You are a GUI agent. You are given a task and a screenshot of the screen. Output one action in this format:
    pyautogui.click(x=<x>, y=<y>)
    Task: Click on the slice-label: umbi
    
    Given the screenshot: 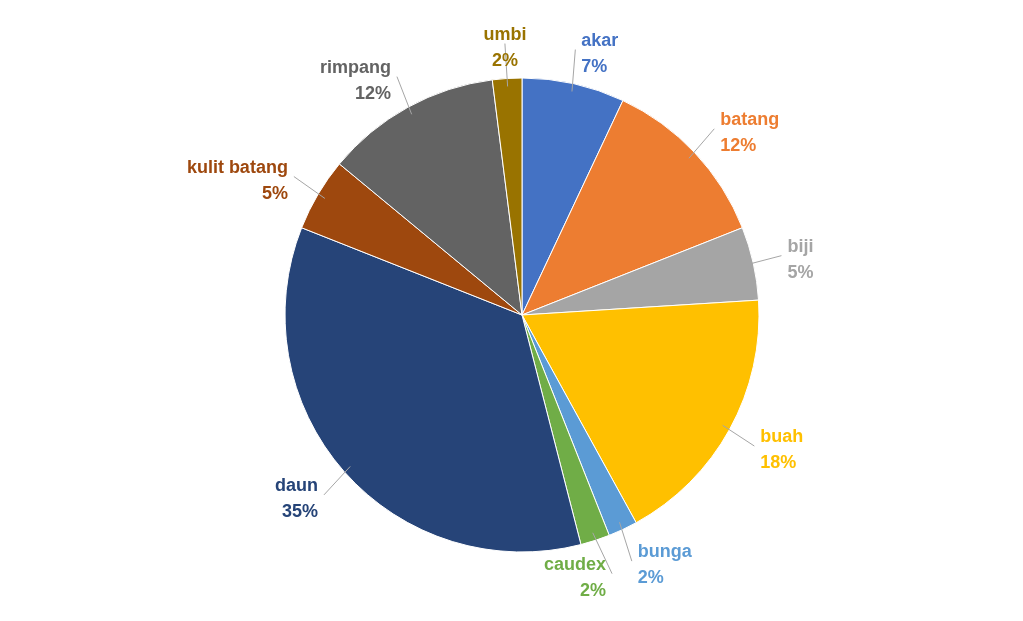 What is the action you would take?
    pyautogui.click(x=505, y=33)
    